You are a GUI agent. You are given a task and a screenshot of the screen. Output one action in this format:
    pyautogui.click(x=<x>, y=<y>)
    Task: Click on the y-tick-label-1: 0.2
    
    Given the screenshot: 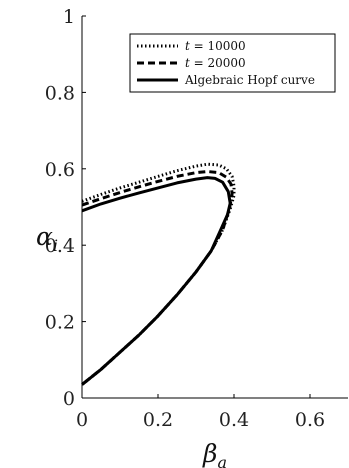 What is the action you would take?
    pyautogui.click(x=60, y=323)
    